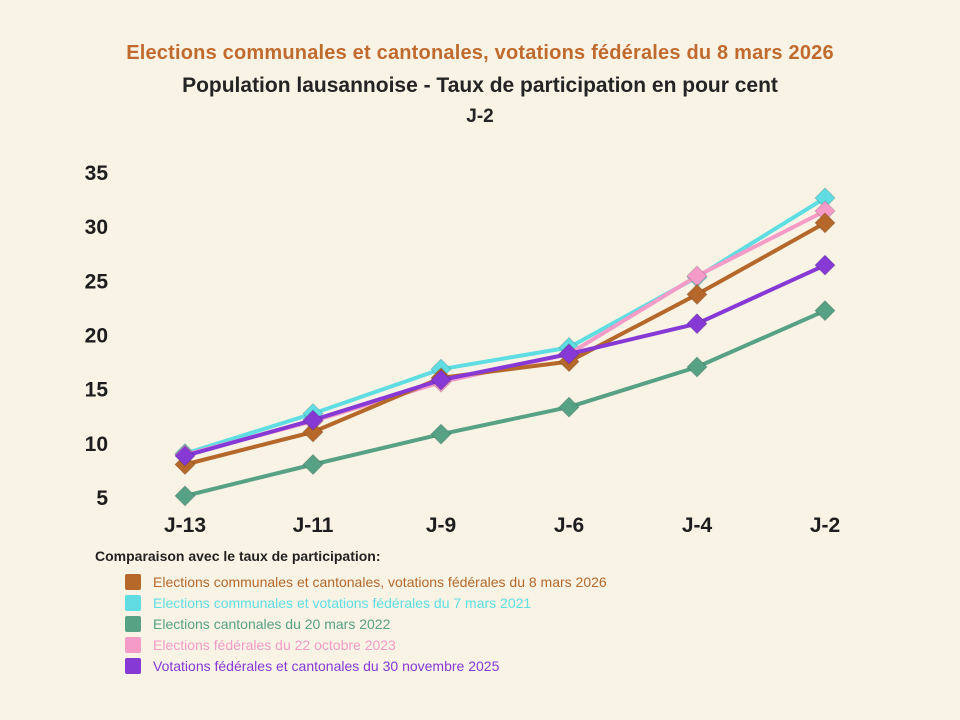 Image resolution: width=960 pixels, height=720 pixels. Describe the element at coordinates (97, 390) in the screenshot. I see `y-axis-tick-label: 15` at that location.